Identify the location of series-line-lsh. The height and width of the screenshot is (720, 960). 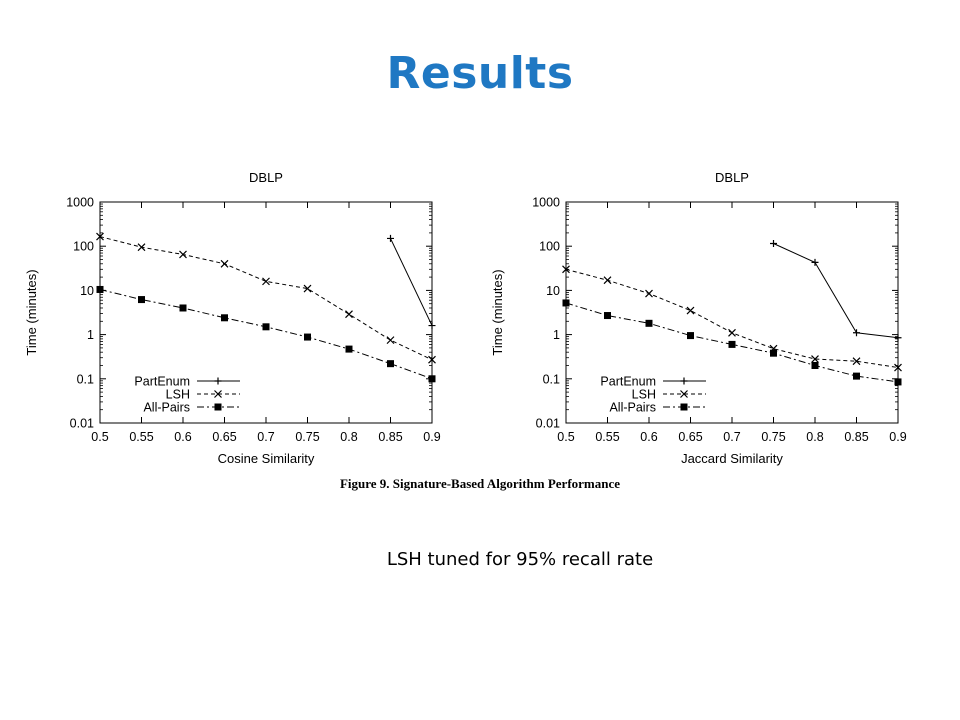
(266, 298).